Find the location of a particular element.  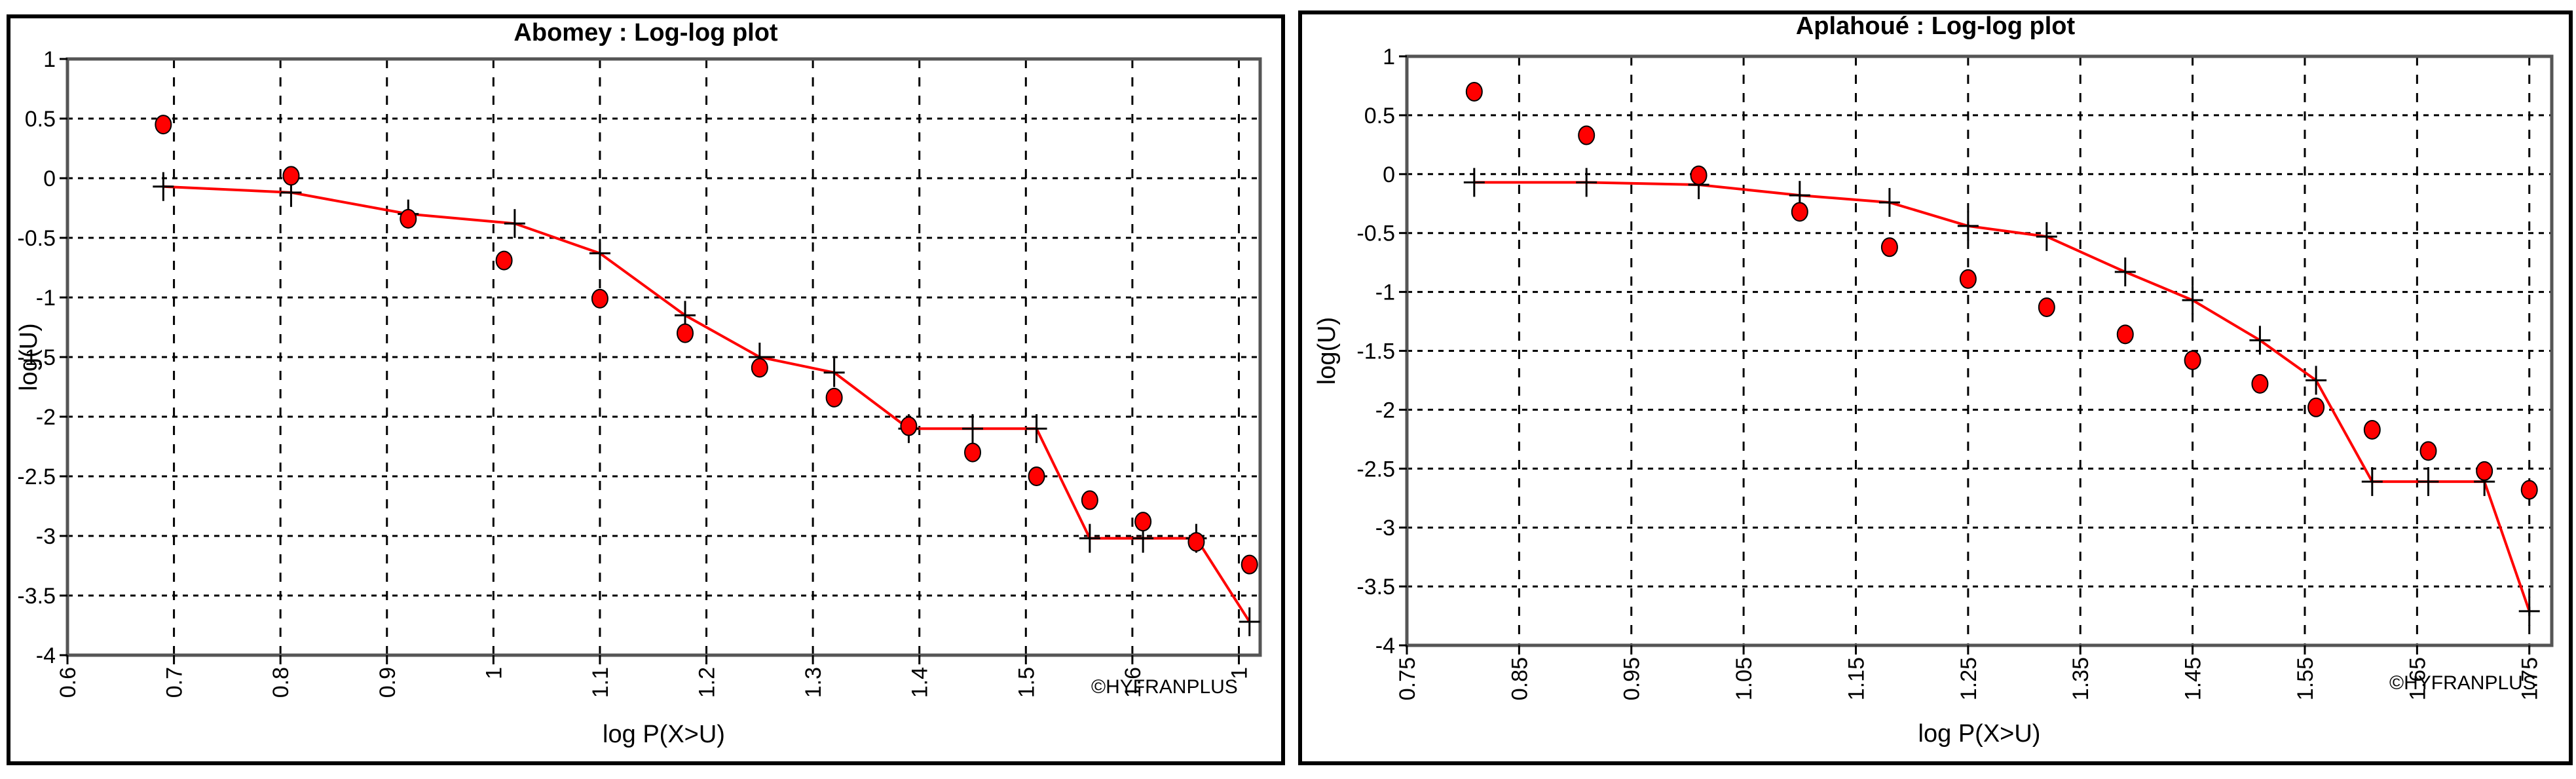

x-tick-label: 0.8 is located at coordinates (281, 682).